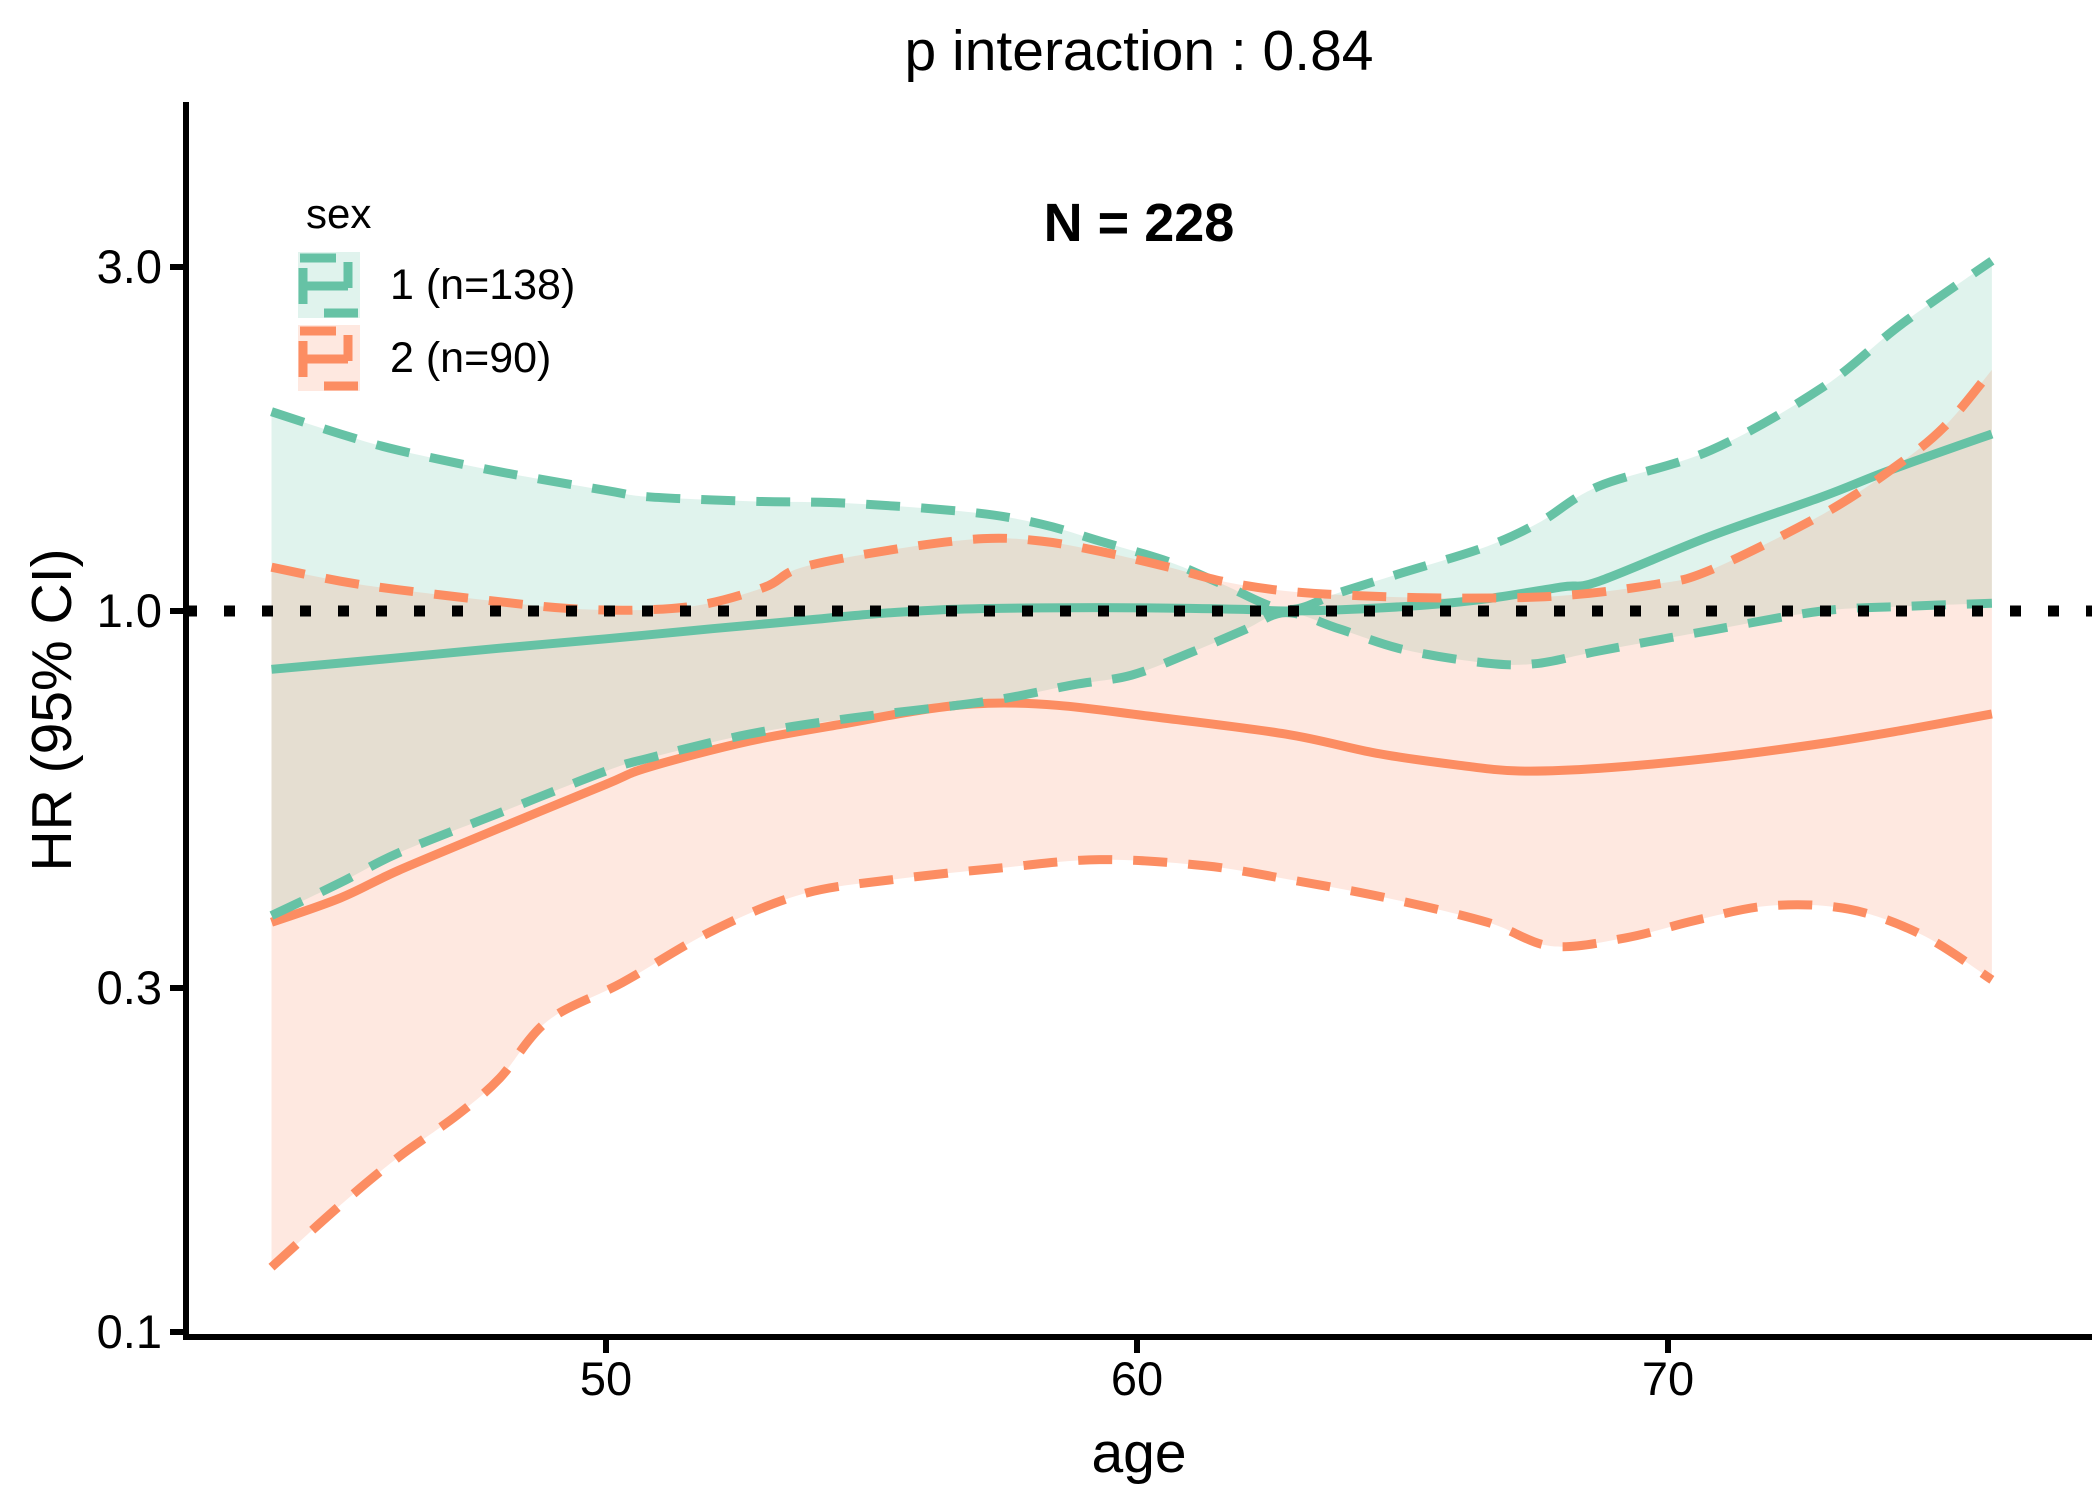 This screenshot has height=1500, width=2100. What do you see at coordinates (606, 1378) in the screenshot?
I see `x-tick-label-50: 50` at bounding box center [606, 1378].